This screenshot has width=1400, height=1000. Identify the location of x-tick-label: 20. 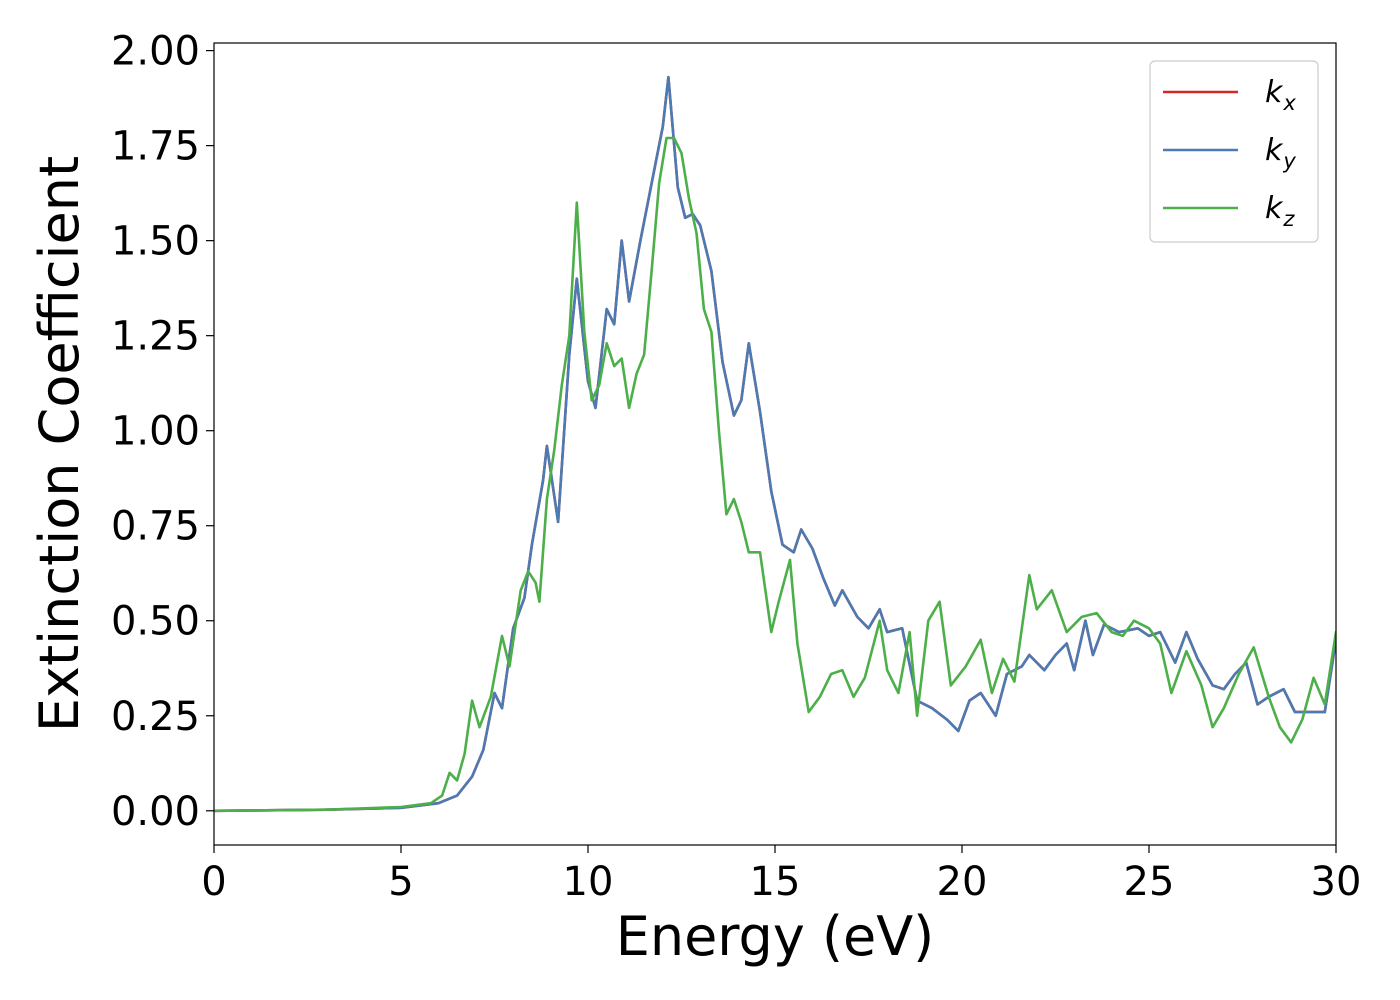
(962, 882).